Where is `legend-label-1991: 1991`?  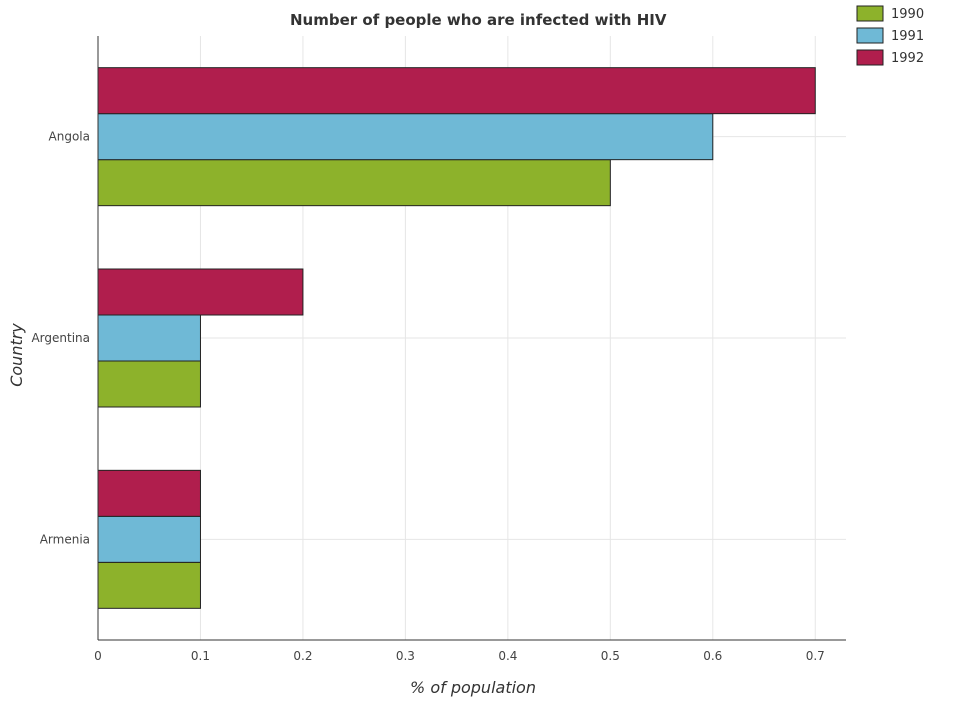 legend-label-1991: 1991 is located at coordinates (907, 36).